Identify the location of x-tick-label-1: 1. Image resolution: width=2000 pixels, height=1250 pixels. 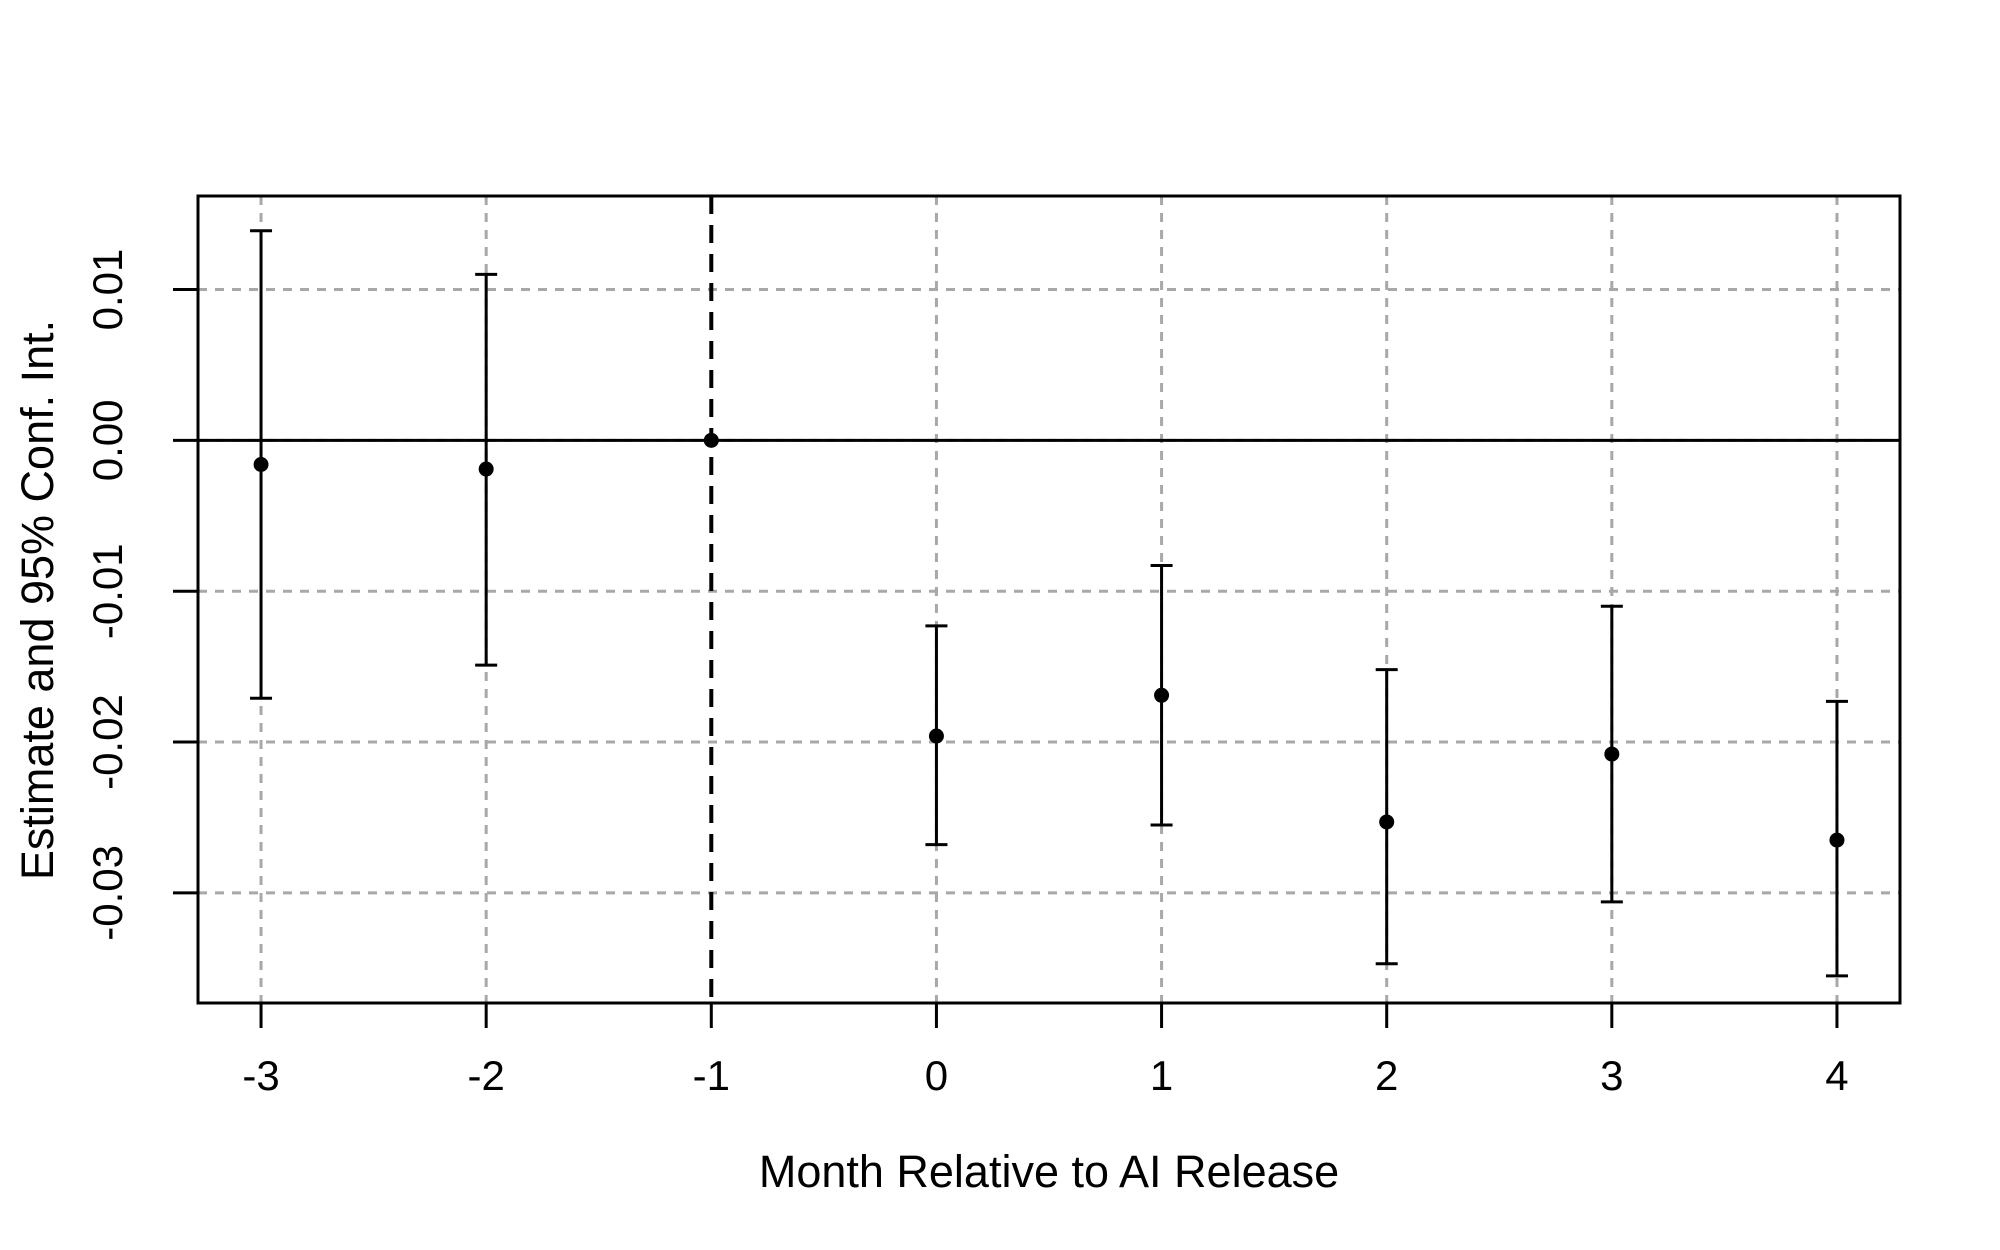
(1161, 1075).